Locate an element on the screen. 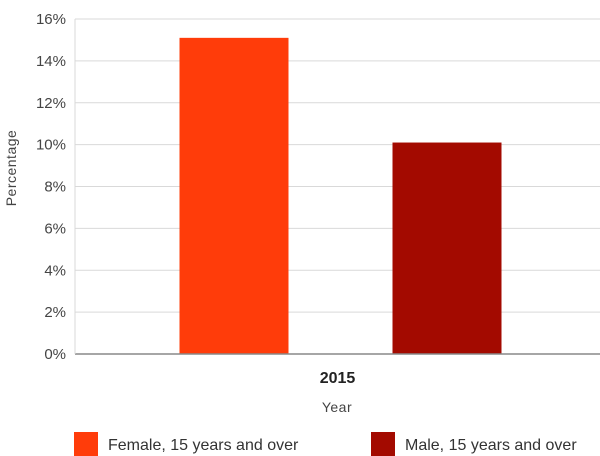  y-tick-label: 4% is located at coordinates (55, 270).